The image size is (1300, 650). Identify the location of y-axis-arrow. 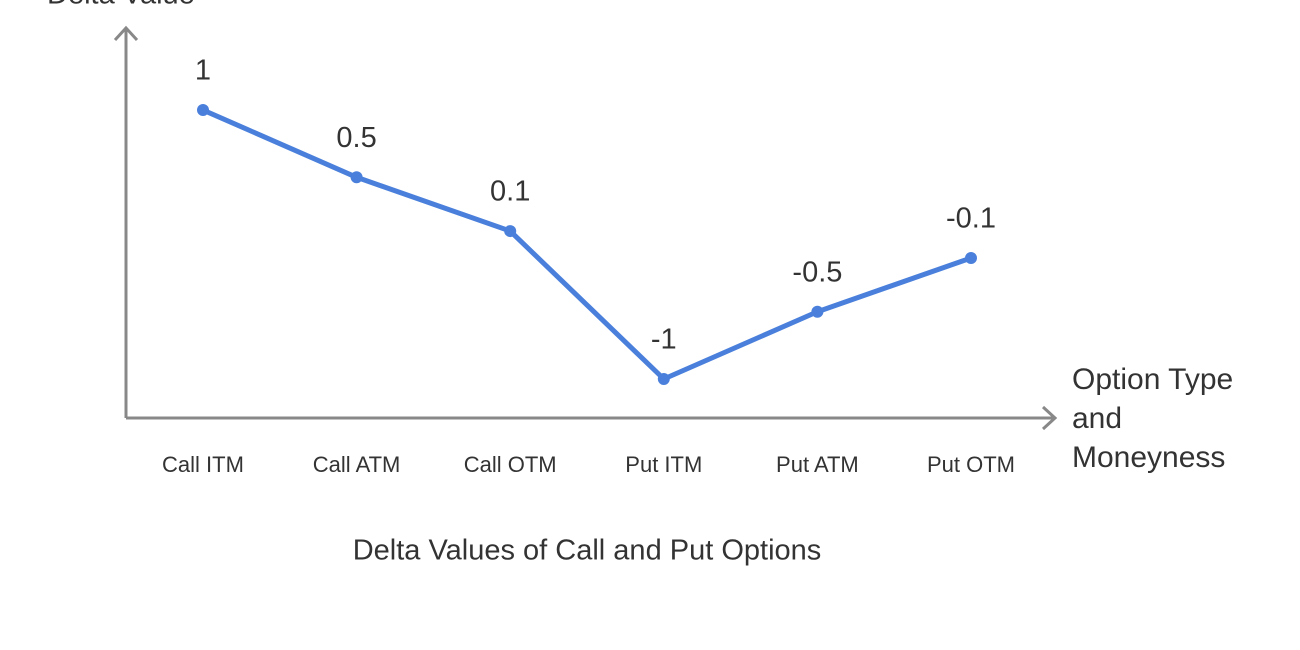
(126, 33).